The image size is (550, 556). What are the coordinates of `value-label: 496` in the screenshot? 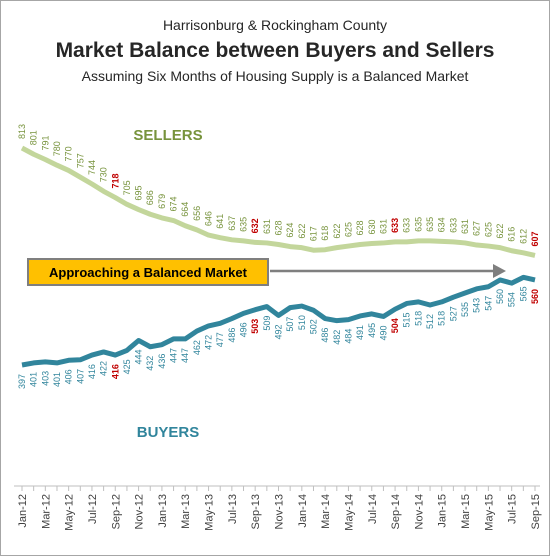 It's located at (244, 329).